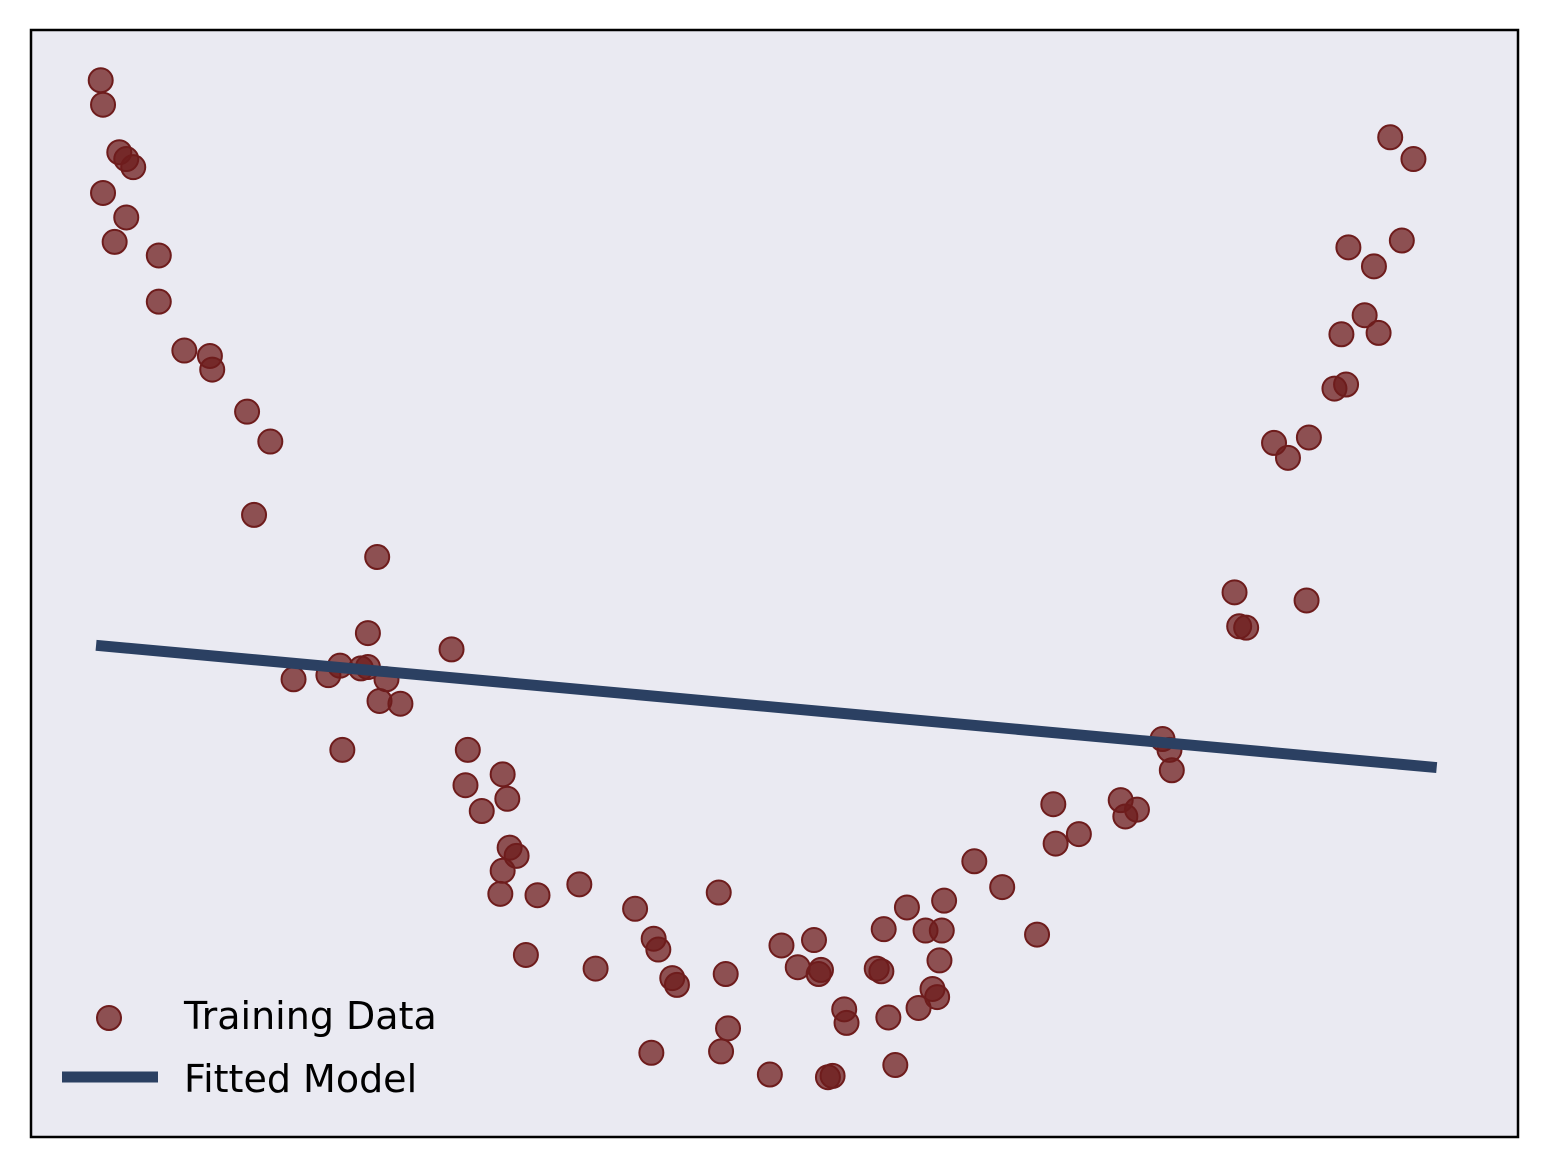 This screenshot has height=1168, width=1548. What do you see at coordinates (310, 1016) in the screenshot?
I see `legend-label-training-data: Training Data` at bounding box center [310, 1016].